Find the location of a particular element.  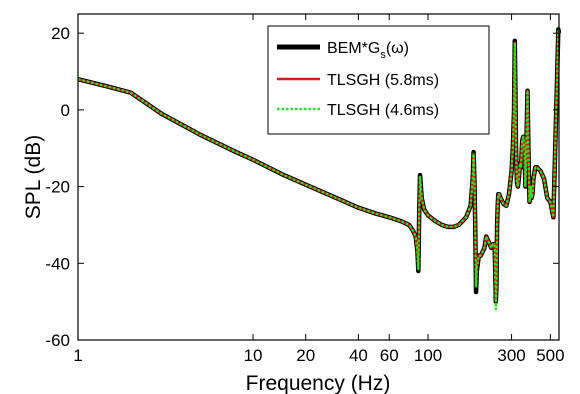

x-axis-label: Frequency (Hz) is located at coordinates (318, 383).